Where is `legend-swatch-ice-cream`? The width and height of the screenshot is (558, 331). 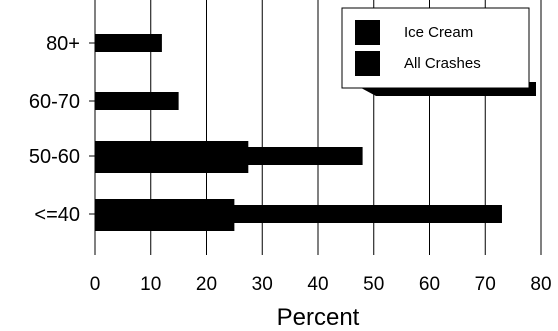
legend-swatch-ice-cream is located at coordinates (367, 32).